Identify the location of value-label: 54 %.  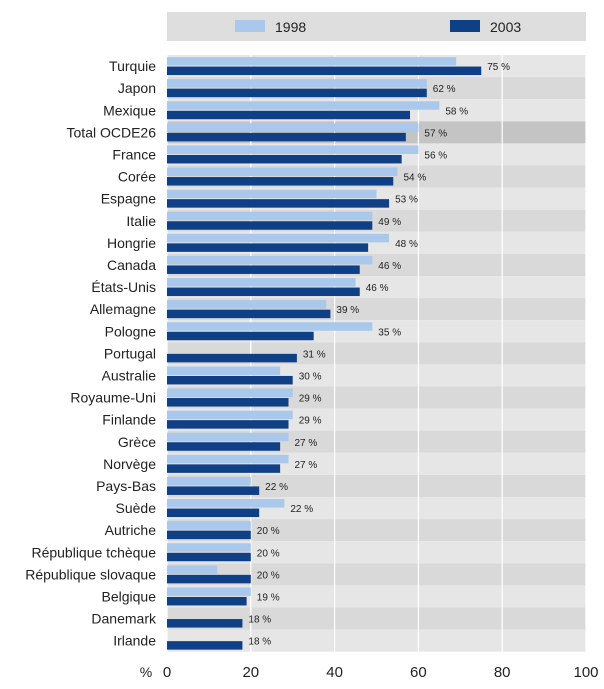
(414, 178).